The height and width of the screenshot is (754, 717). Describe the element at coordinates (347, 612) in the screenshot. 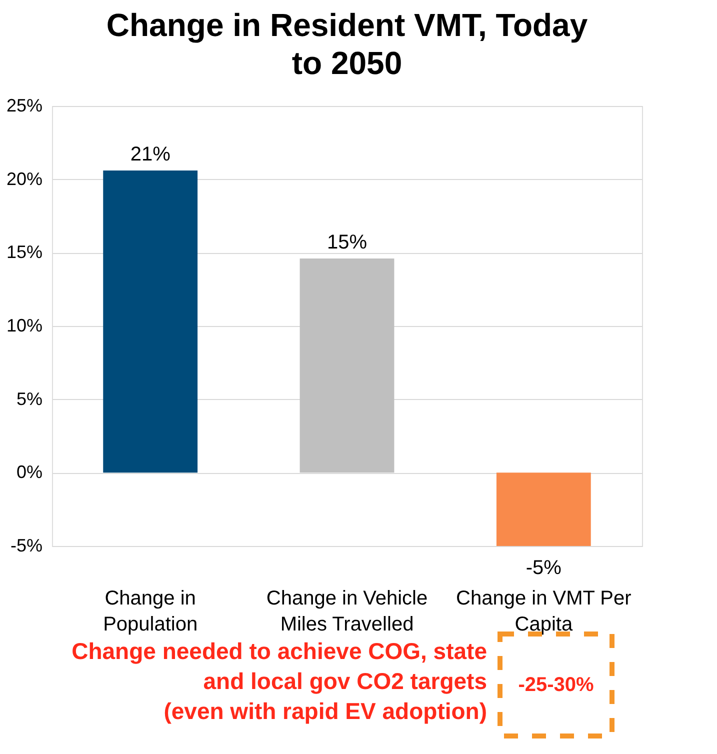

I see `x-tick-label: Change in Vehicle Miles Travelled` at that location.